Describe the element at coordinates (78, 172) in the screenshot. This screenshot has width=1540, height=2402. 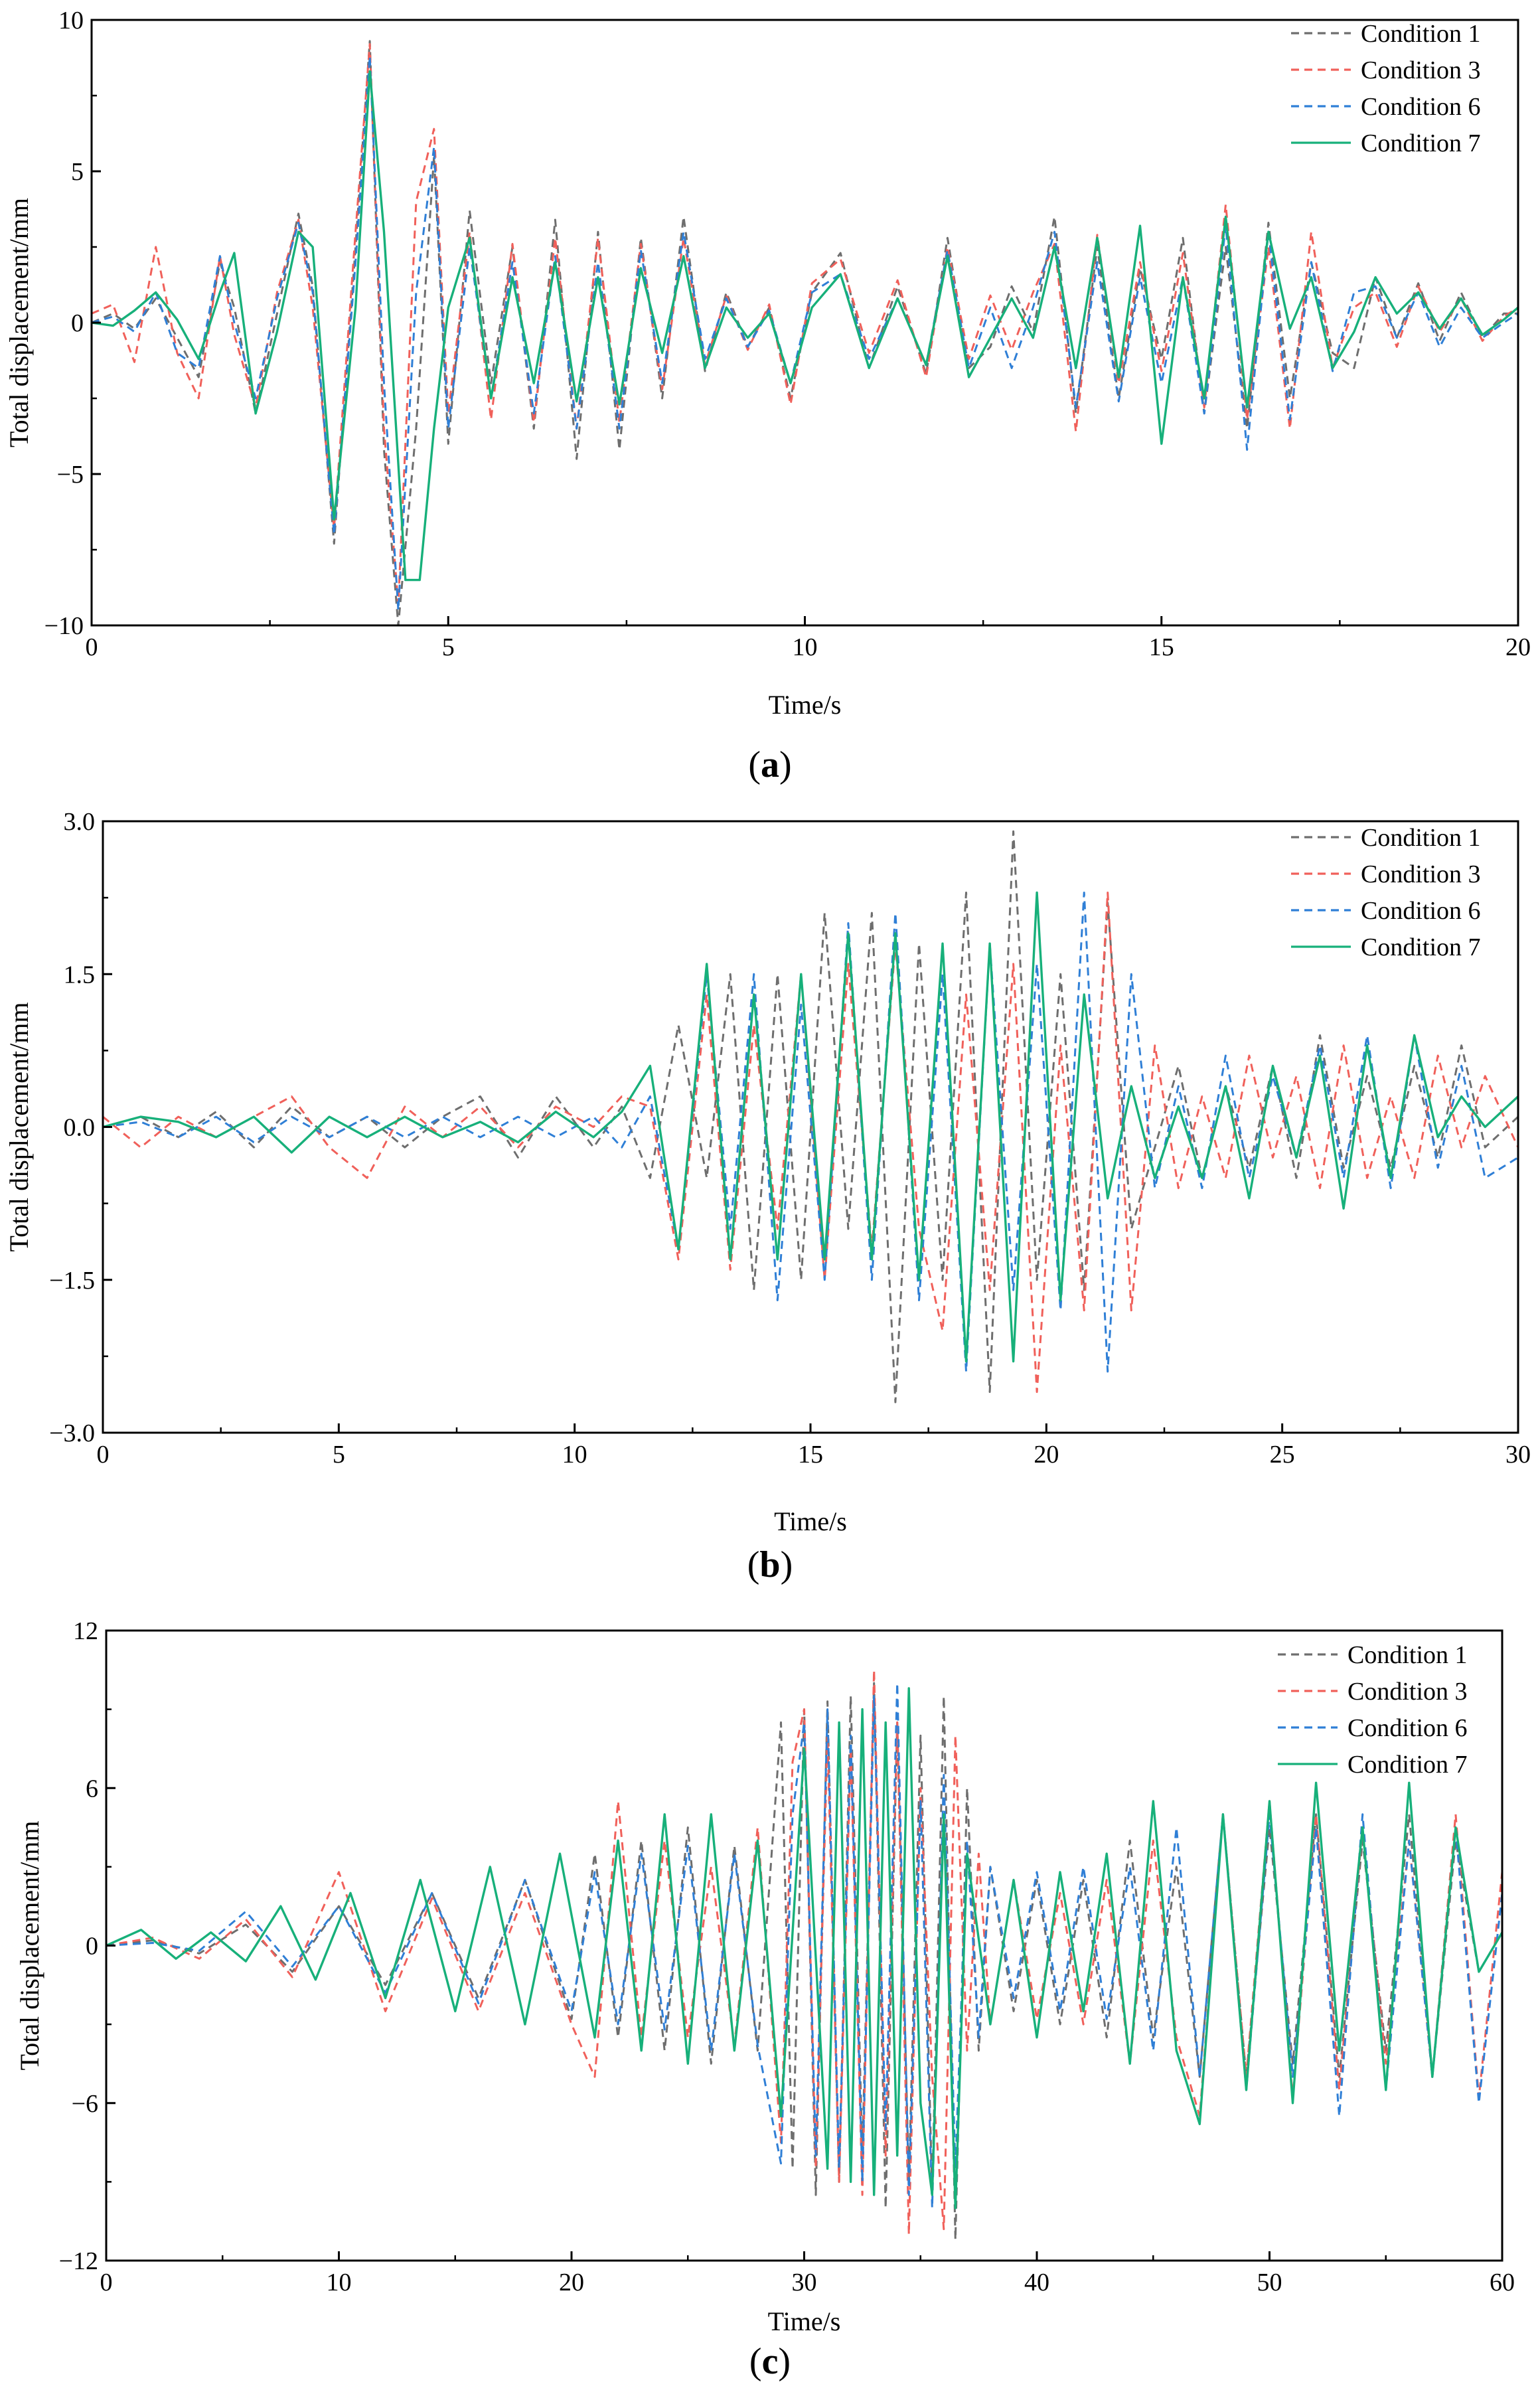
I see `y-tick-label: 5` at that location.